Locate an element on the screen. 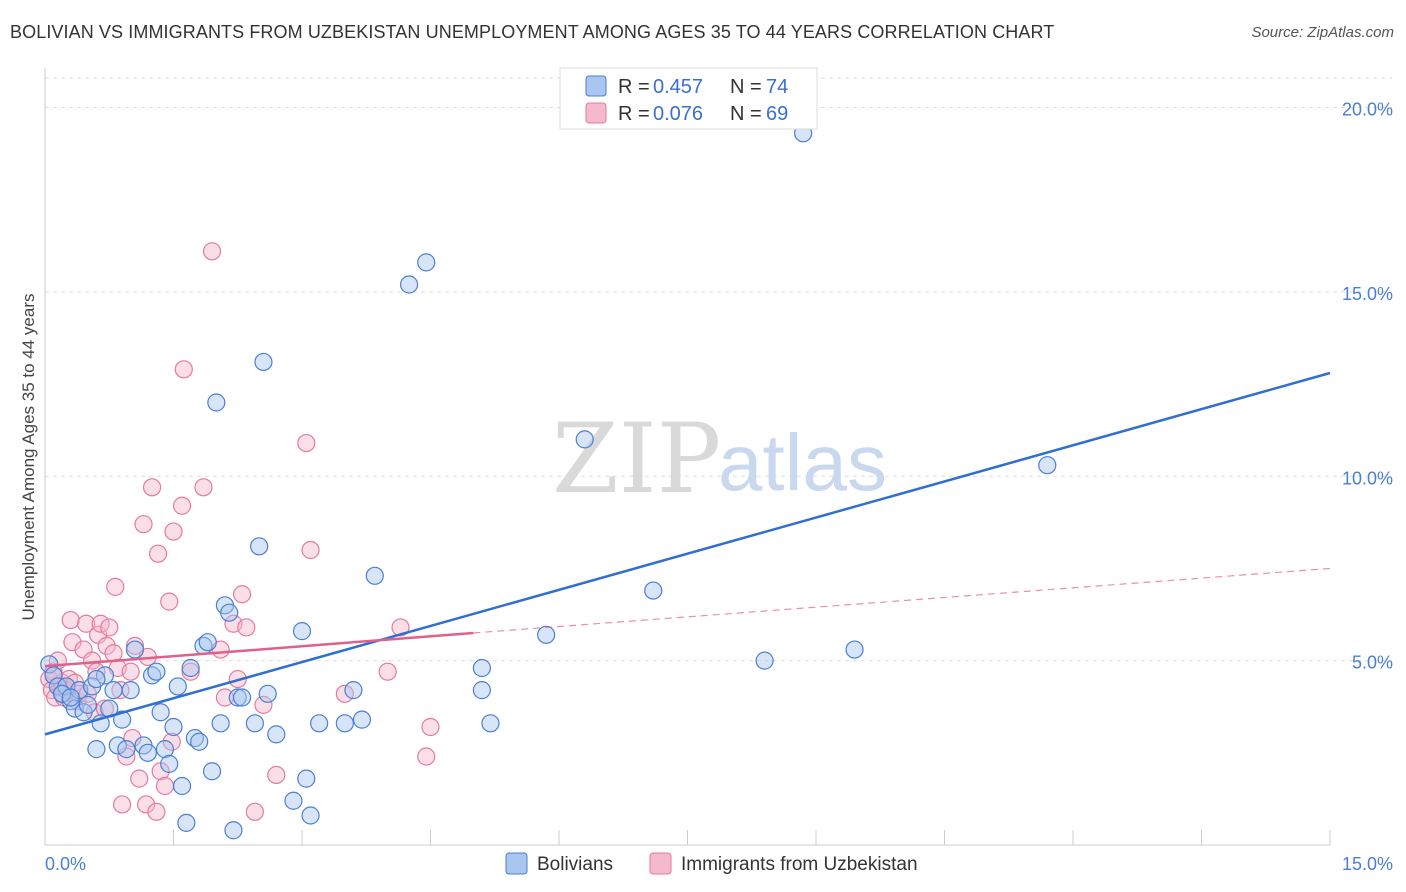 The image size is (1406, 892). bottom-legend-label-uzbekistan: Immigrants from Uzbekistan is located at coordinates (799, 864).